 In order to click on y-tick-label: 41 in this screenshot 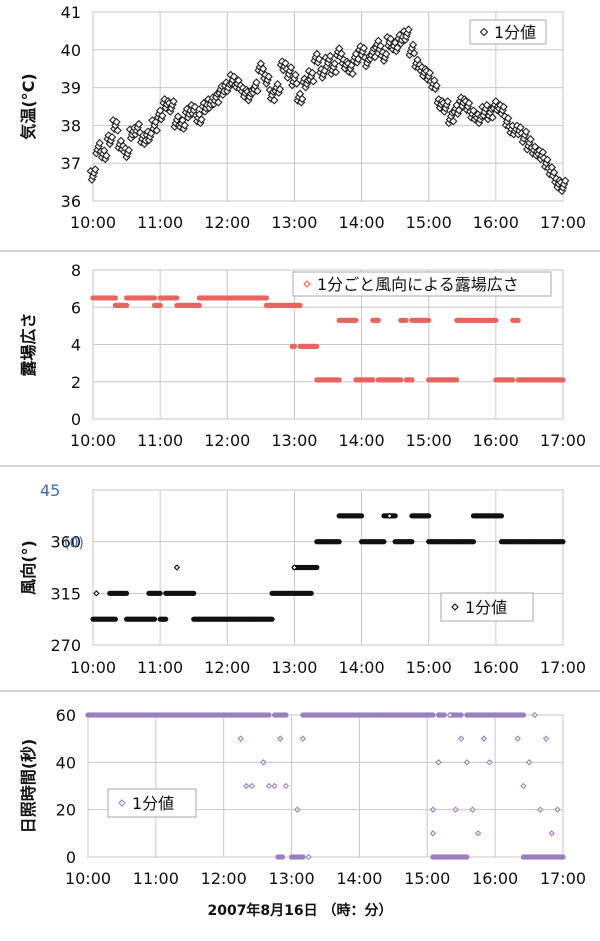, I will do `click(71, 12)`.